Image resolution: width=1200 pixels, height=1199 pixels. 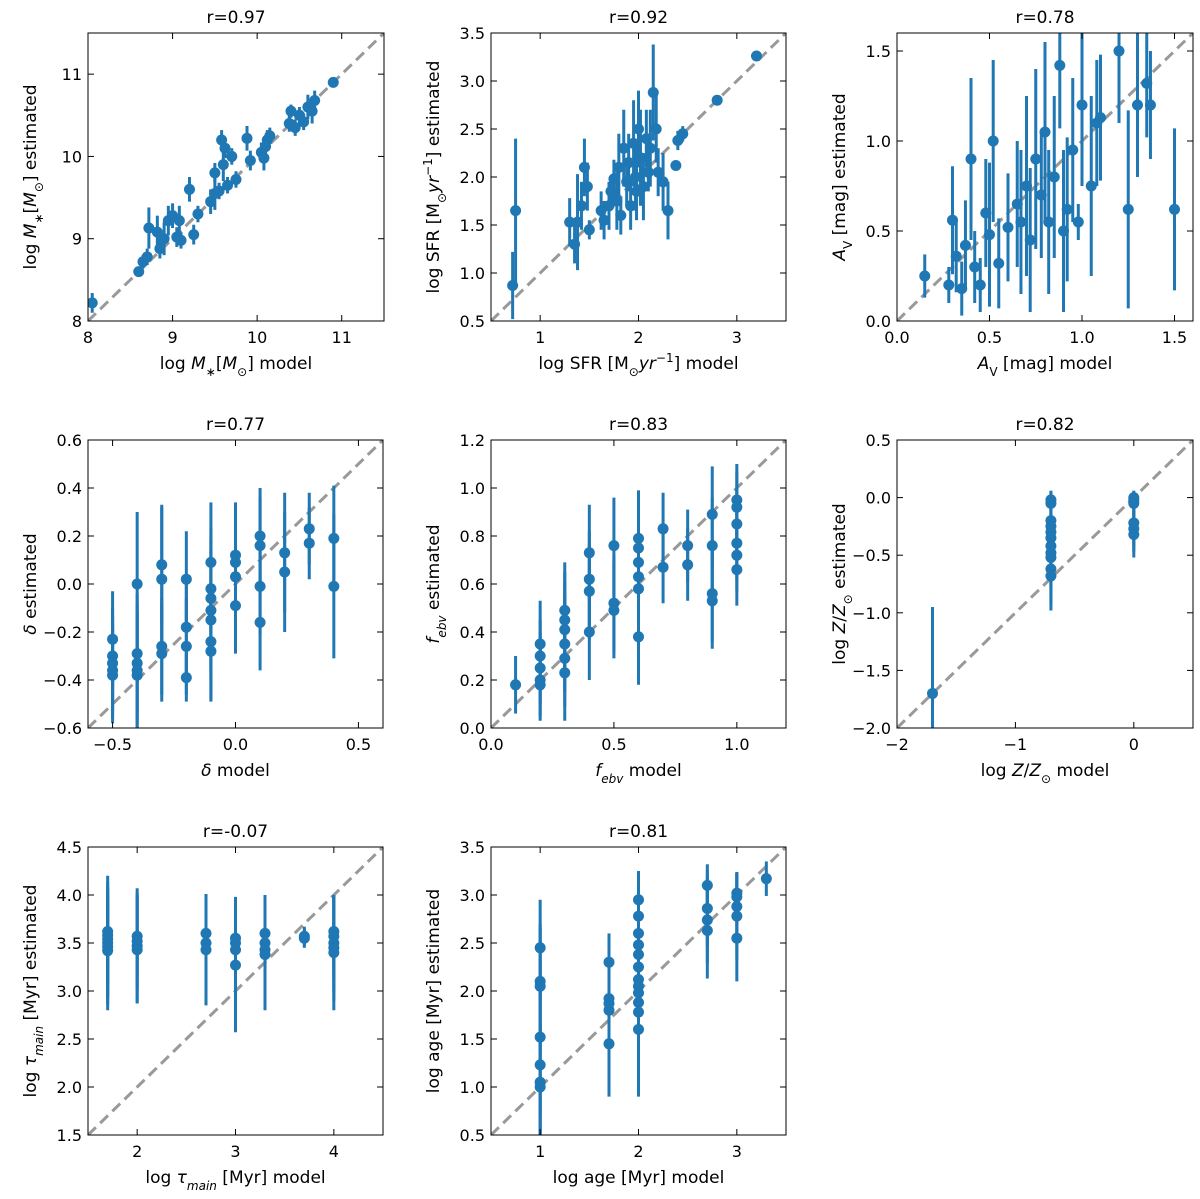 What do you see at coordinates (436, 583) in the screenshot?
I see `y-axis-label: febv estimated` at bounding box center [436, 583].